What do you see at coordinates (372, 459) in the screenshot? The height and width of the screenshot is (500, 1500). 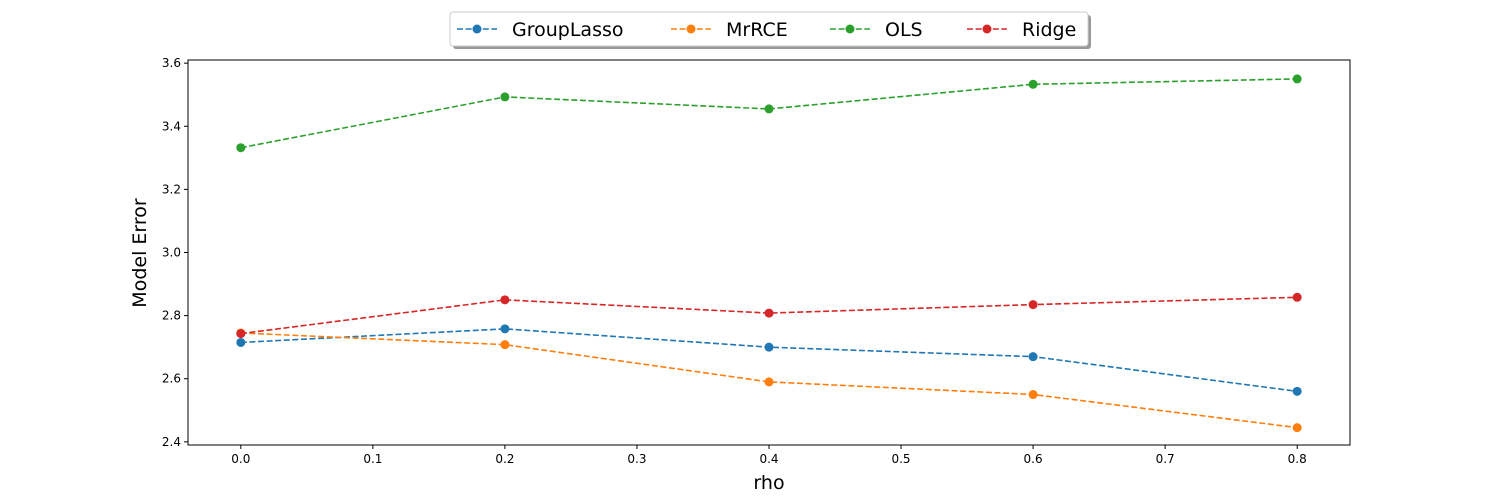 I see `x-tick-label: 0.1` at bounding box center [372, 459].